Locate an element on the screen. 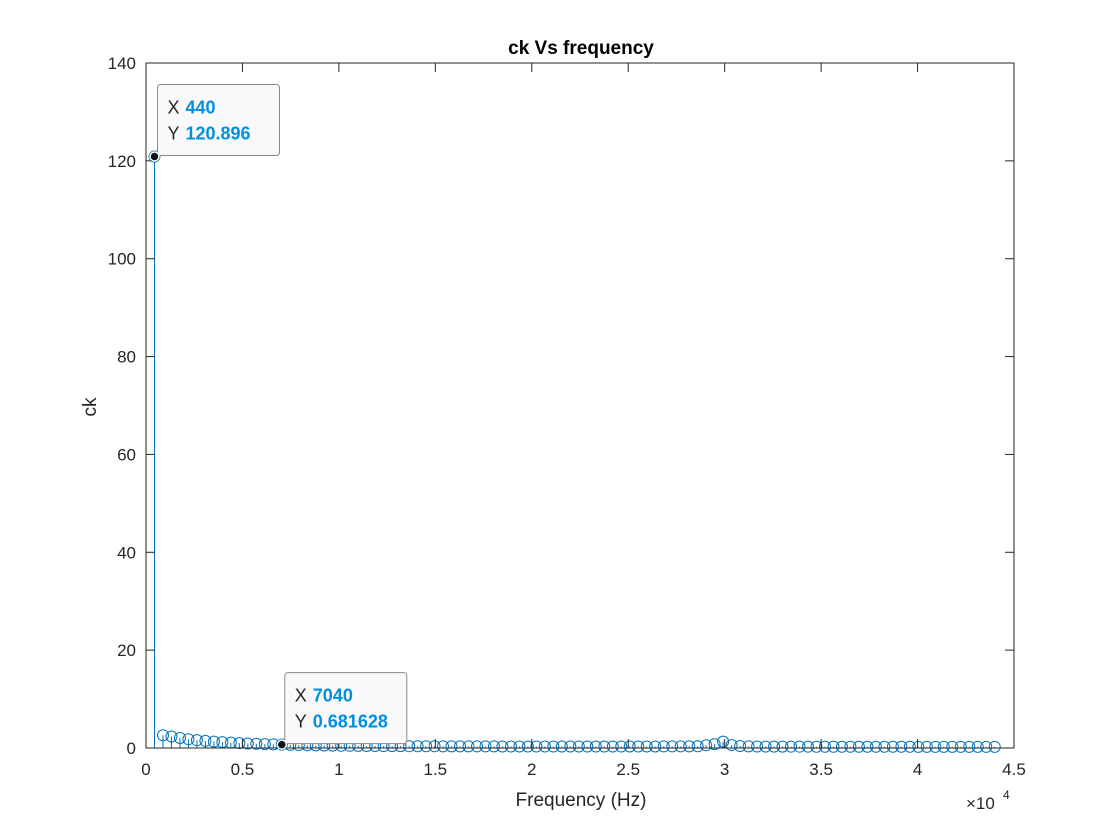  x-axis-exponent: ×10 4 is located at coordinates (988, 800).